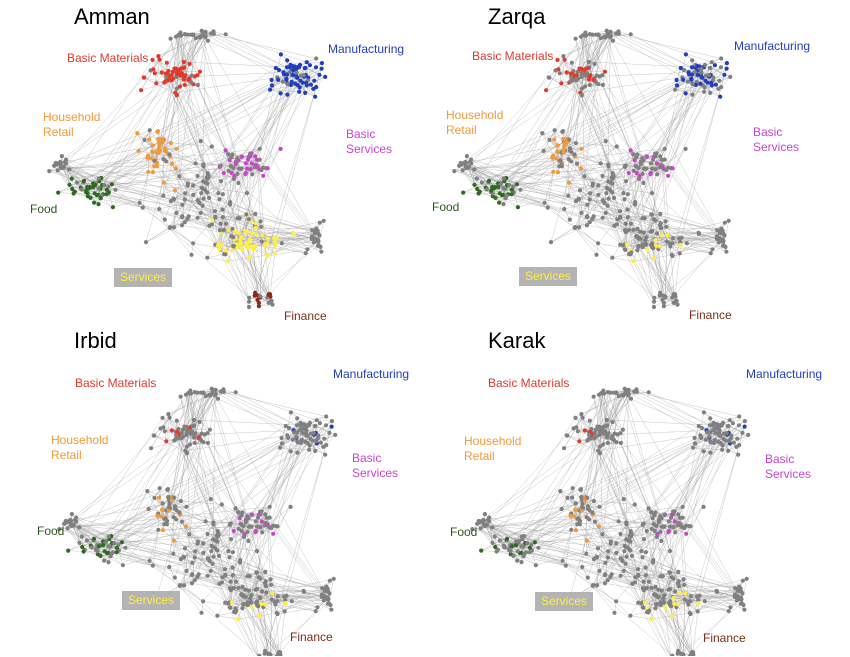 The height and width of the screenshot is (657, 850). I want to click on label-finance: Finance, so click(710, 315).